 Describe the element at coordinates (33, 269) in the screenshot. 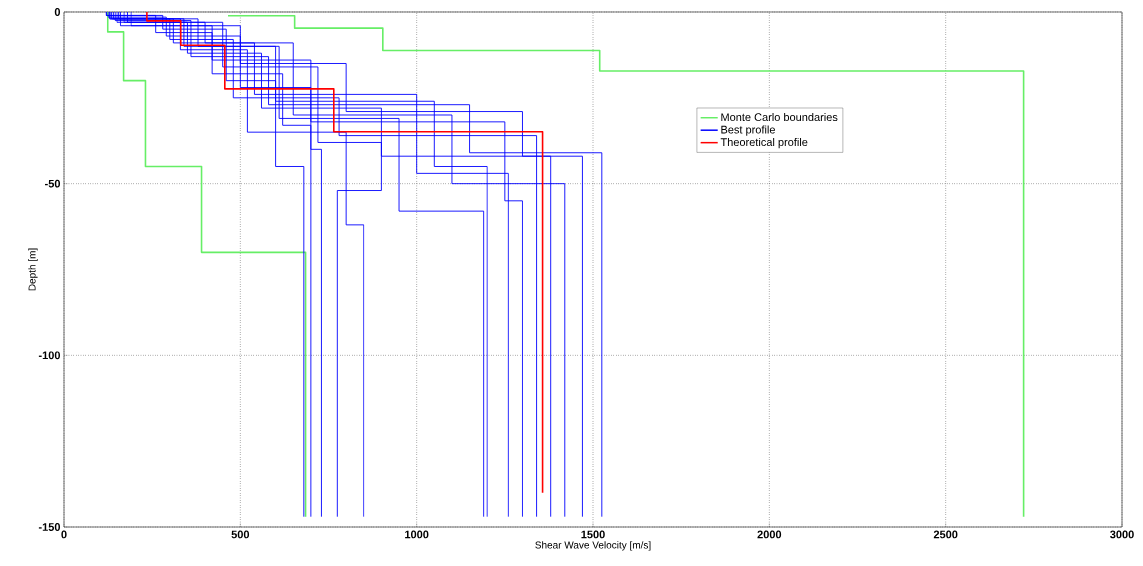

I see `y-axis-title: Depth [m]` at that location.